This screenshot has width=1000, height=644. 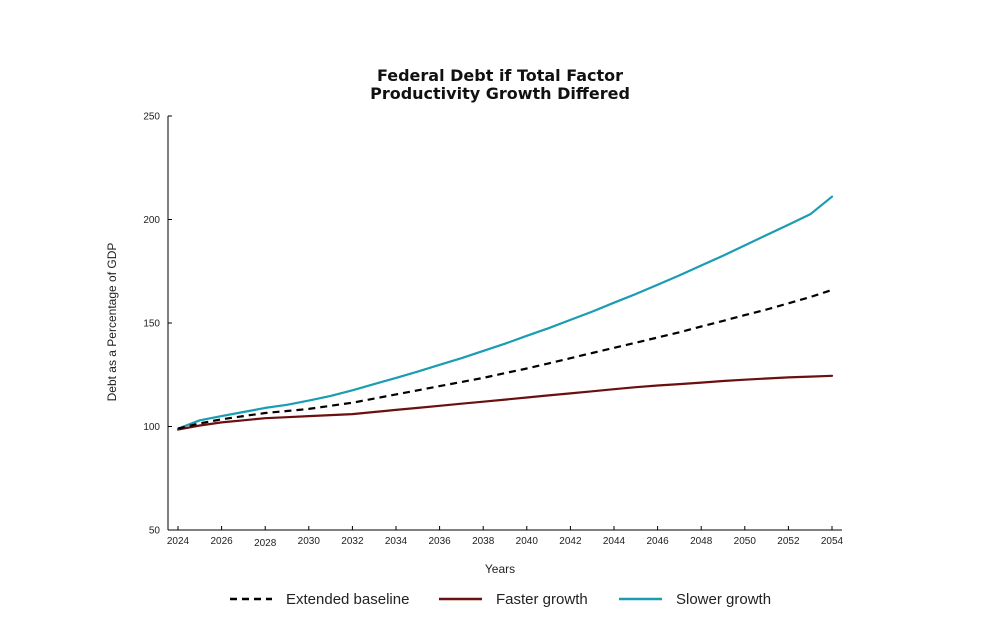 What do you see at coordinates (570, 541) in the screenshot?
I see `x-tick-label: 2042` at bounding box center [570, 541].